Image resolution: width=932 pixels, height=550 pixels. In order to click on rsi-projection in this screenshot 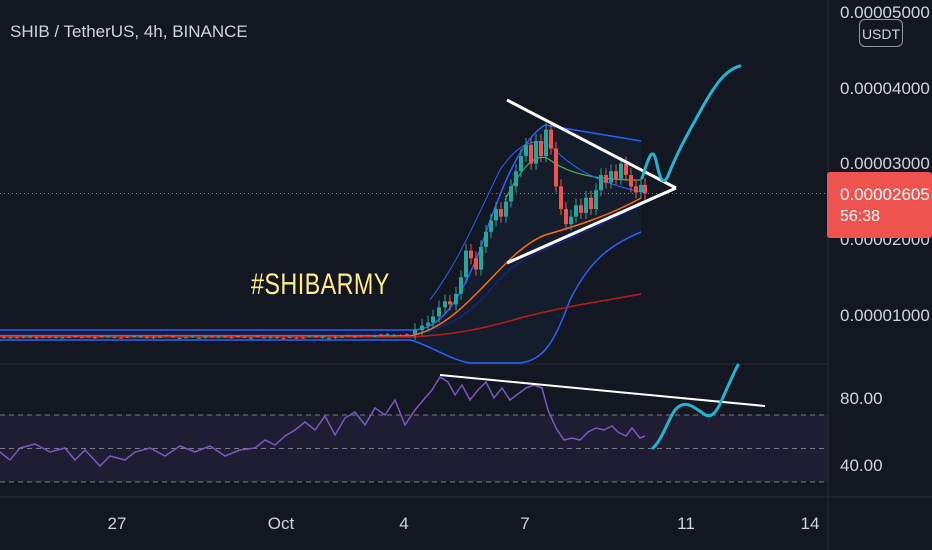, I will do `click(695, 406)`.